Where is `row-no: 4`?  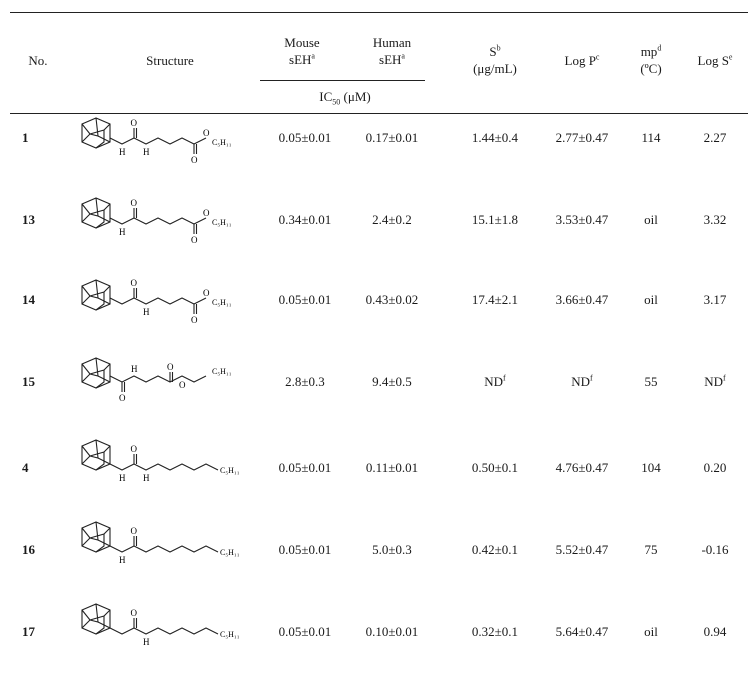 row-no: 4 is located at coordinates (25, 467).